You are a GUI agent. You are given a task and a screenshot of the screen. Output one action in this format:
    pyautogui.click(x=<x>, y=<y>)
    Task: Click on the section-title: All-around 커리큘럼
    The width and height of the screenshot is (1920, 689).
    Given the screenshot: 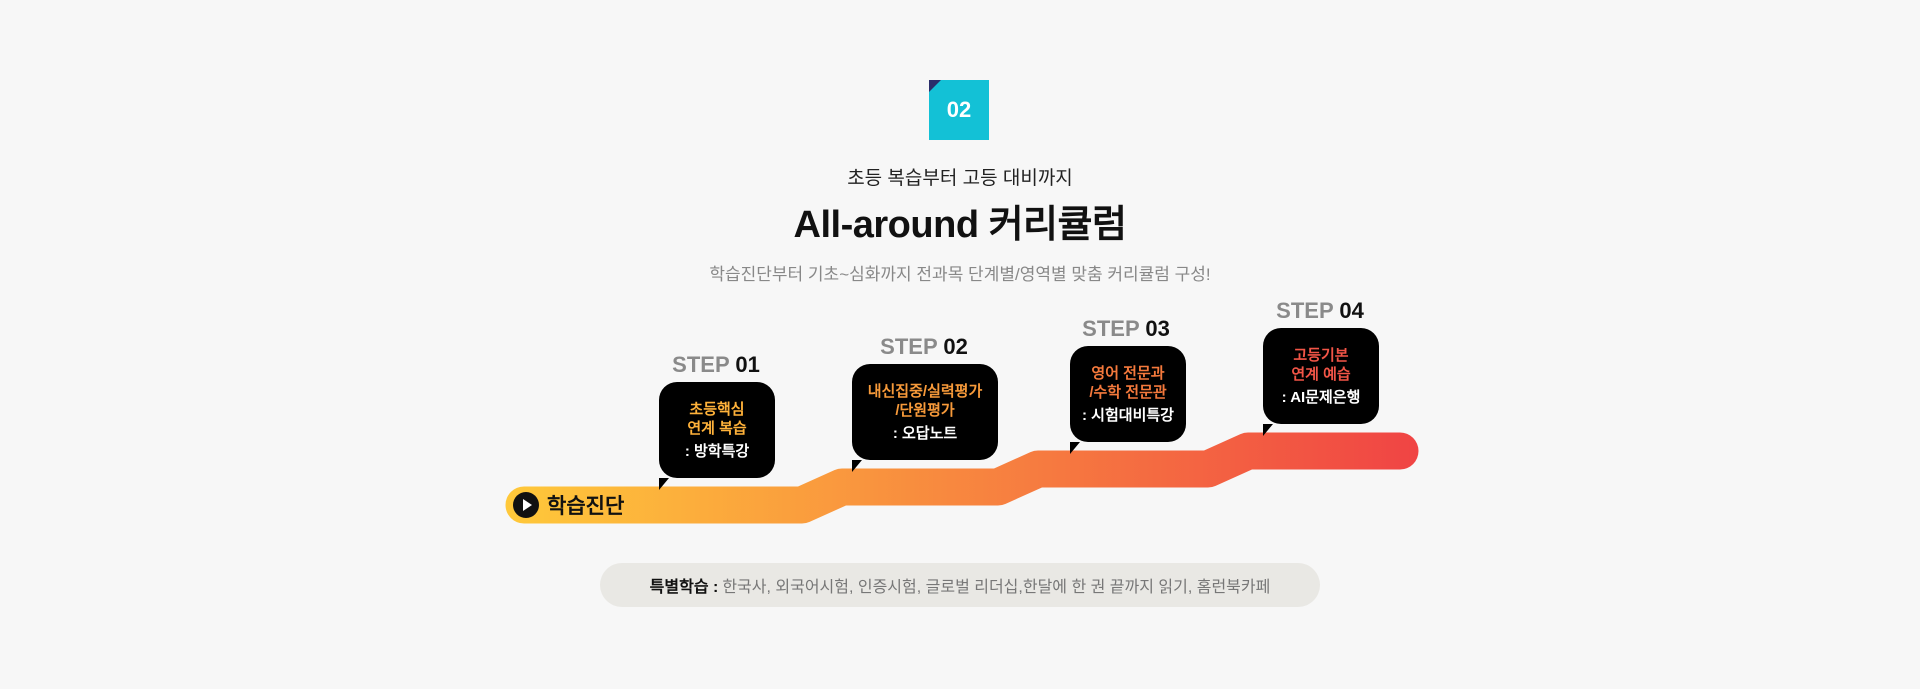 What is the action you would take?
    pyautogui.click(x=960, y=225)
    